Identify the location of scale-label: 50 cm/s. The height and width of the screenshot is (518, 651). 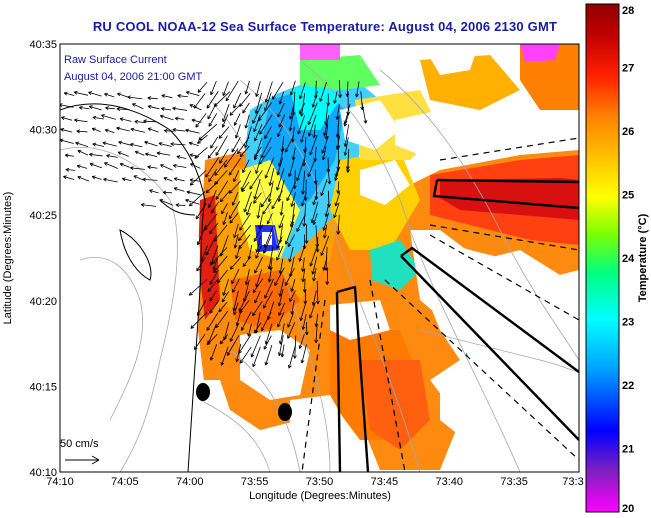
(79, 444).